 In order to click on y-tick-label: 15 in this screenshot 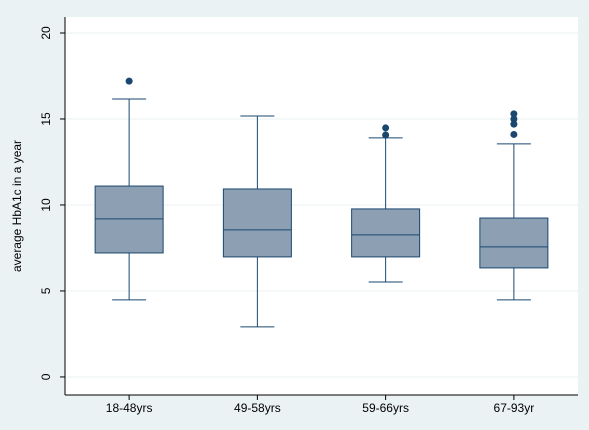, I will do `click(46, 119)`.